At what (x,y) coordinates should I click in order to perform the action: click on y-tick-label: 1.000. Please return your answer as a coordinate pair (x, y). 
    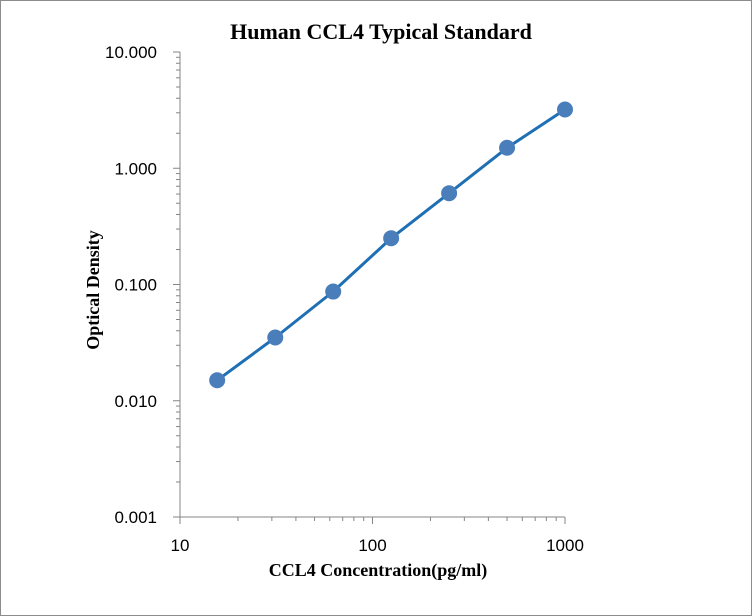
    Looking at the image, I should click on (135, 168).